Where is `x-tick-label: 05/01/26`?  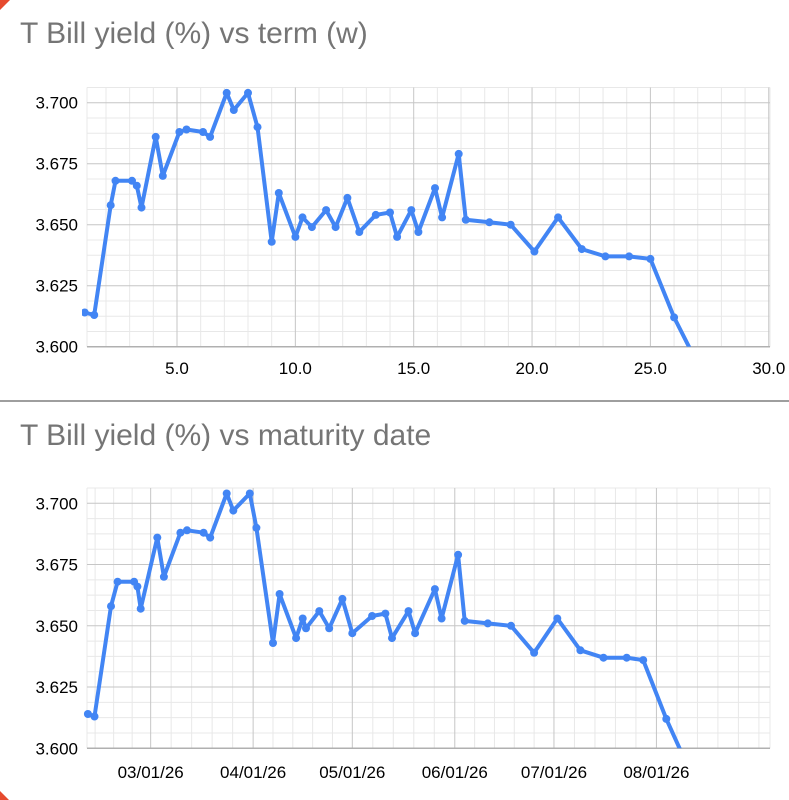
x-tick-label: 05/01/26 is located at coordinates (352, 772).